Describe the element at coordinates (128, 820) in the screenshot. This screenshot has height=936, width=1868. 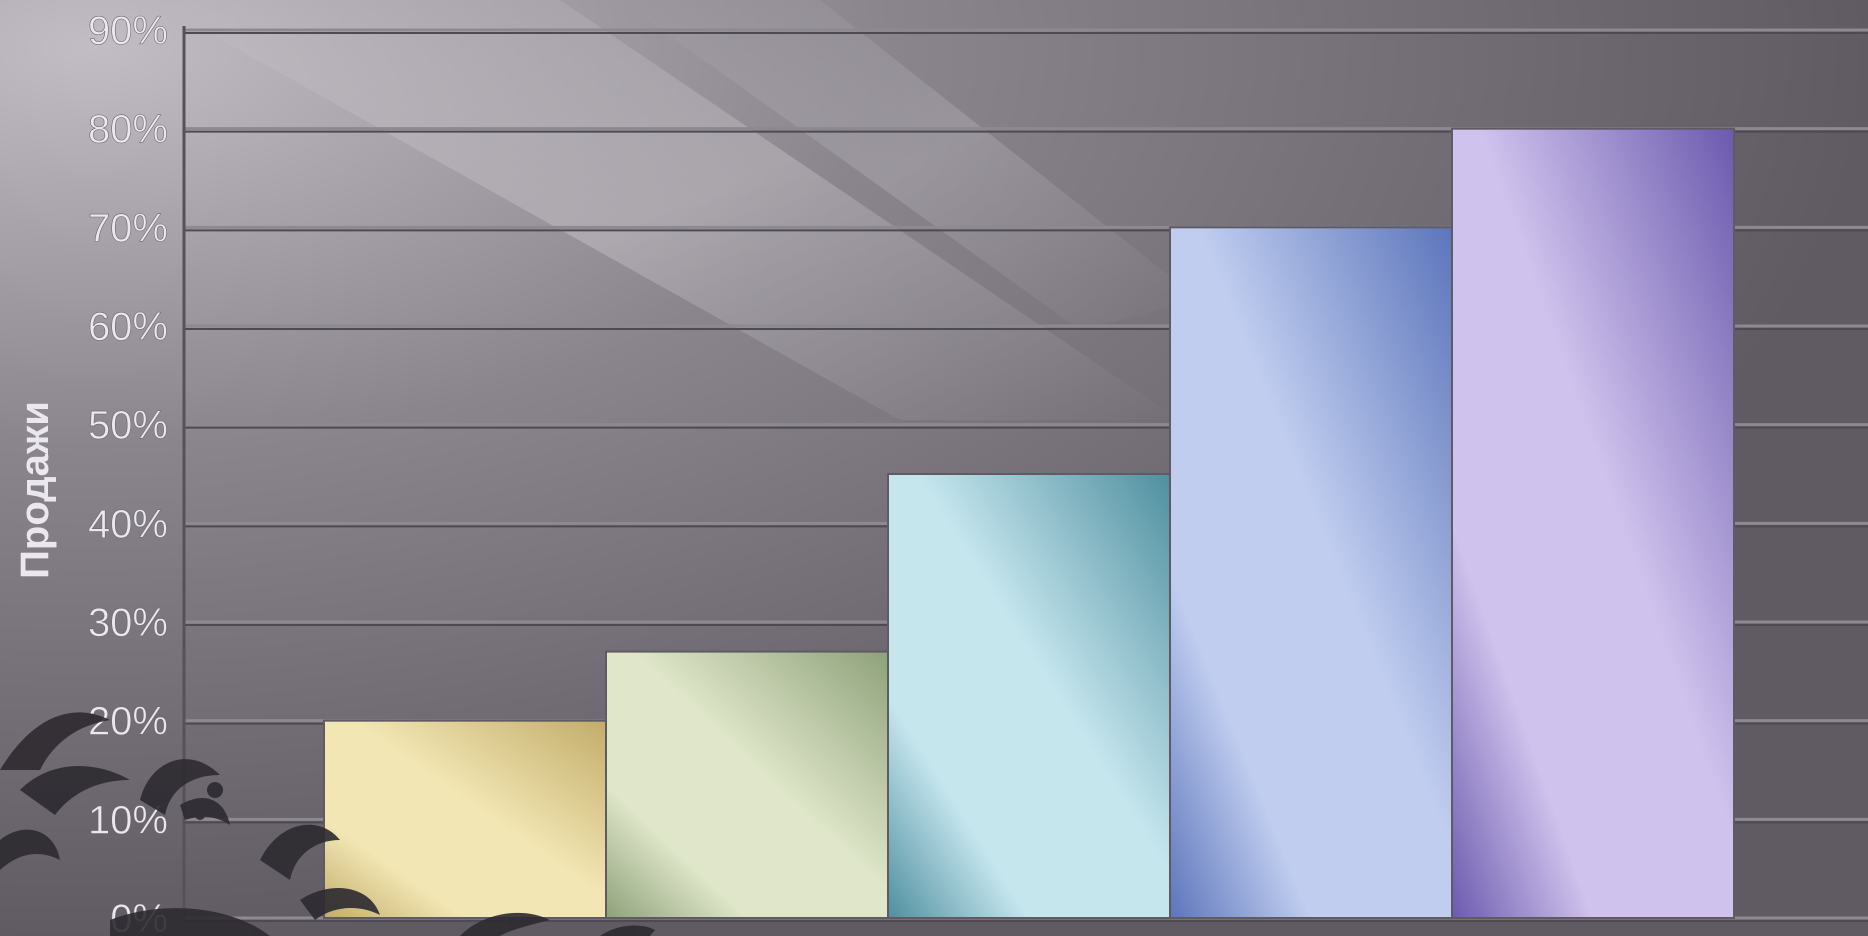
I see `y-tick-label: 10%` at that location.